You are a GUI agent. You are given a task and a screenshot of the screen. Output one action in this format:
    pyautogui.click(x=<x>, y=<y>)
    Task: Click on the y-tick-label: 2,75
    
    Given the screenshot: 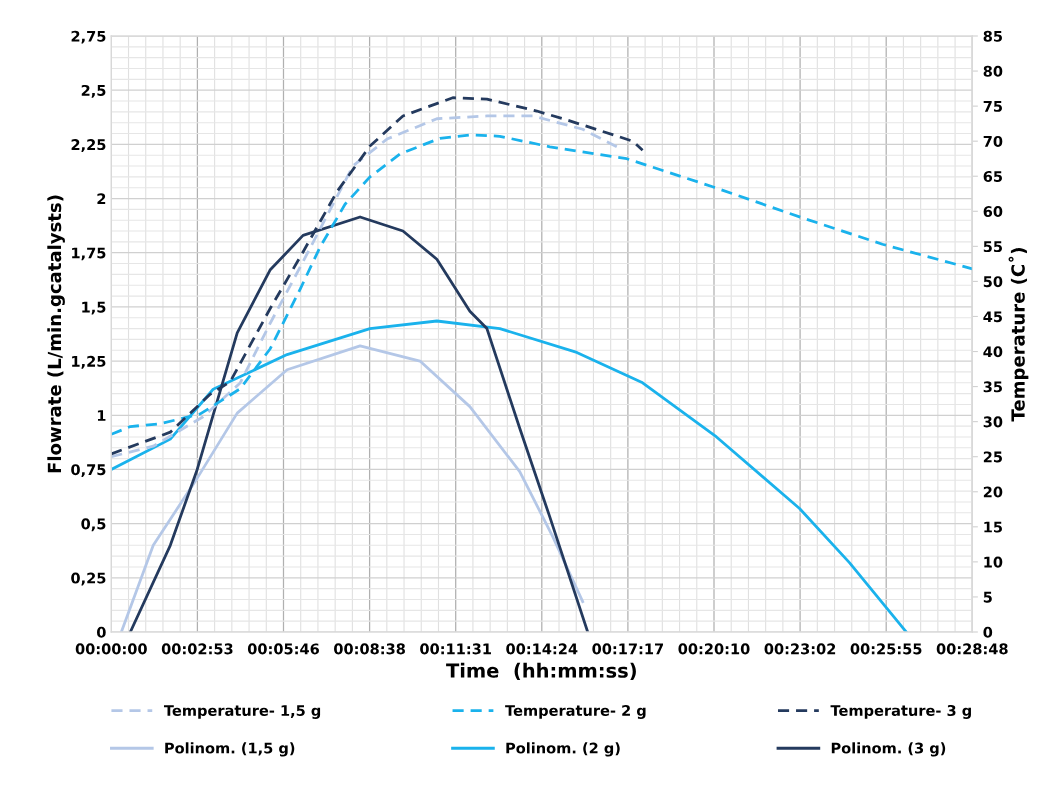 What is the action you would take?
    pyautogui.click(x=88, y=37)
    